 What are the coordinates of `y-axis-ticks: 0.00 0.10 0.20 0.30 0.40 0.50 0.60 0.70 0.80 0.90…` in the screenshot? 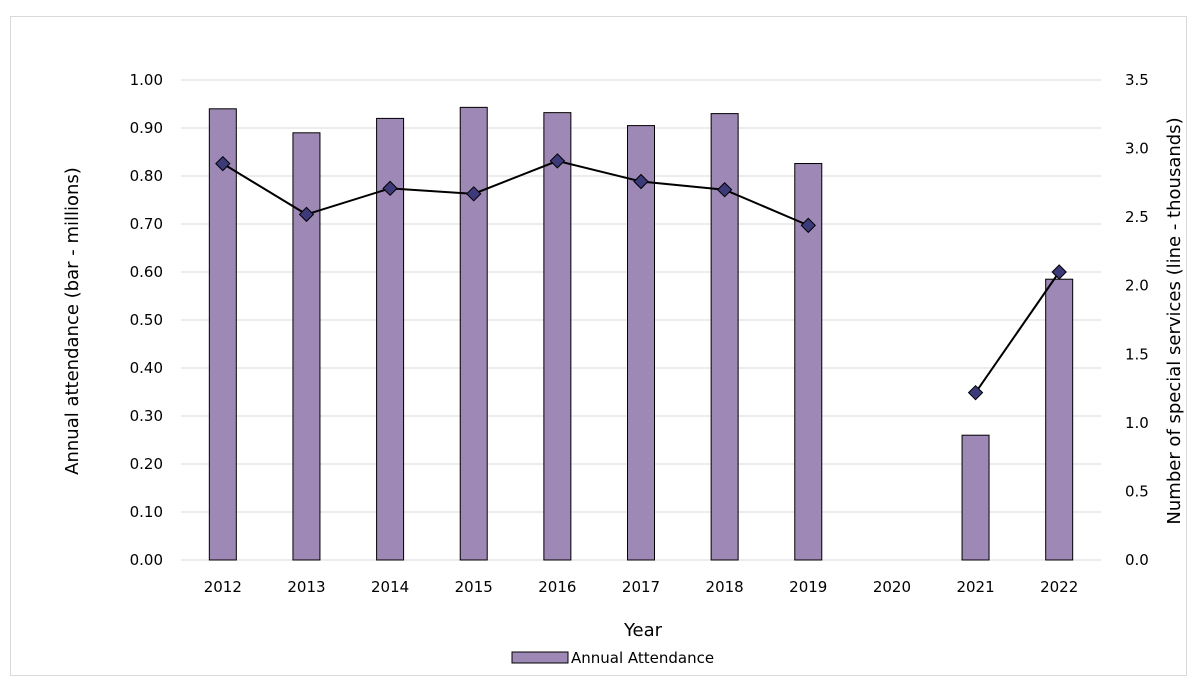 It's located at (146, 320).